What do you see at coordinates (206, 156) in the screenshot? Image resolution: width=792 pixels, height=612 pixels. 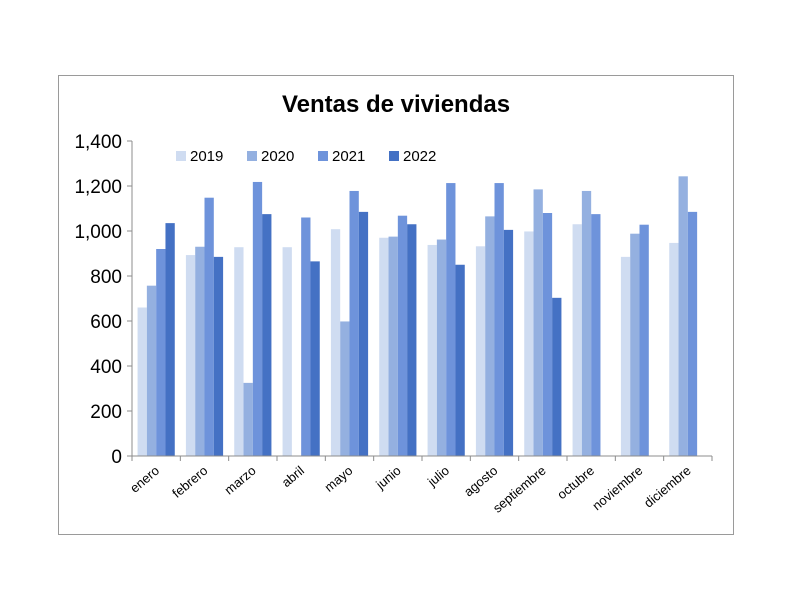 I see `legend-label: 2019` at bounding box center [206, 156].